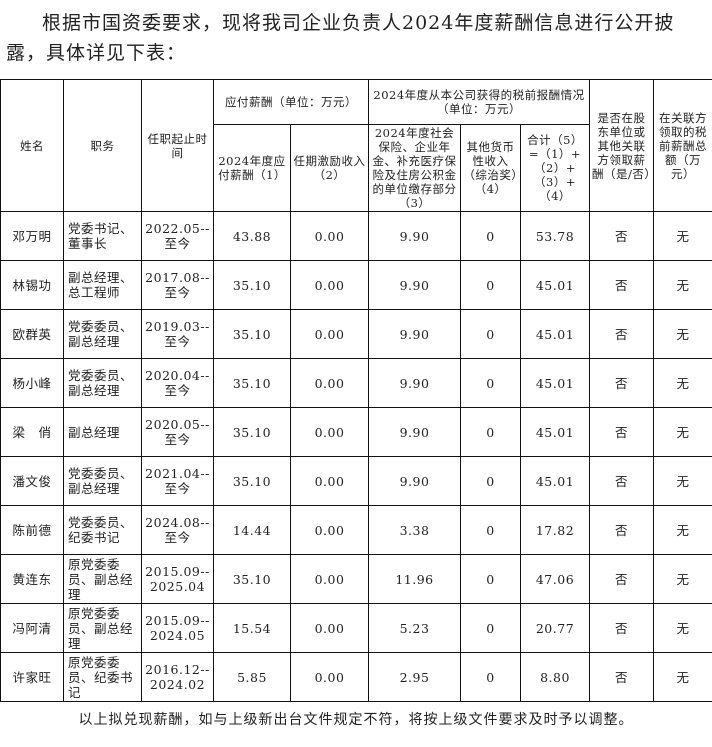  What do you see at coordinates (414, 579) in the screenshot?
I see `cell-c3: 11.96` at bounding box center [414, 579].